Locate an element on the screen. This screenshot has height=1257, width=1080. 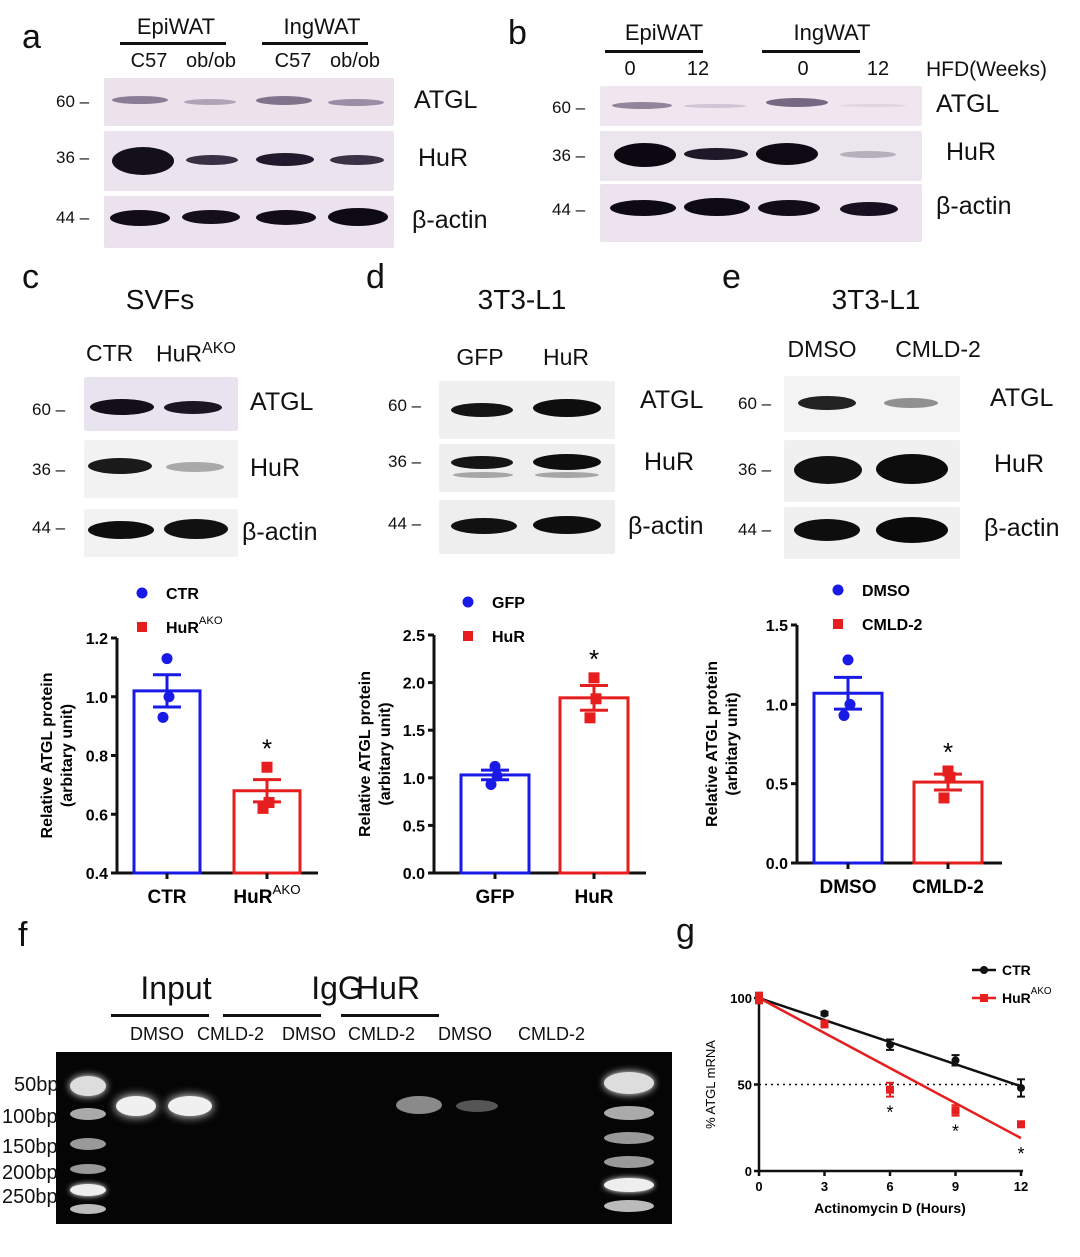
svg-text: 0.0 is located at coordinates (777, 864).